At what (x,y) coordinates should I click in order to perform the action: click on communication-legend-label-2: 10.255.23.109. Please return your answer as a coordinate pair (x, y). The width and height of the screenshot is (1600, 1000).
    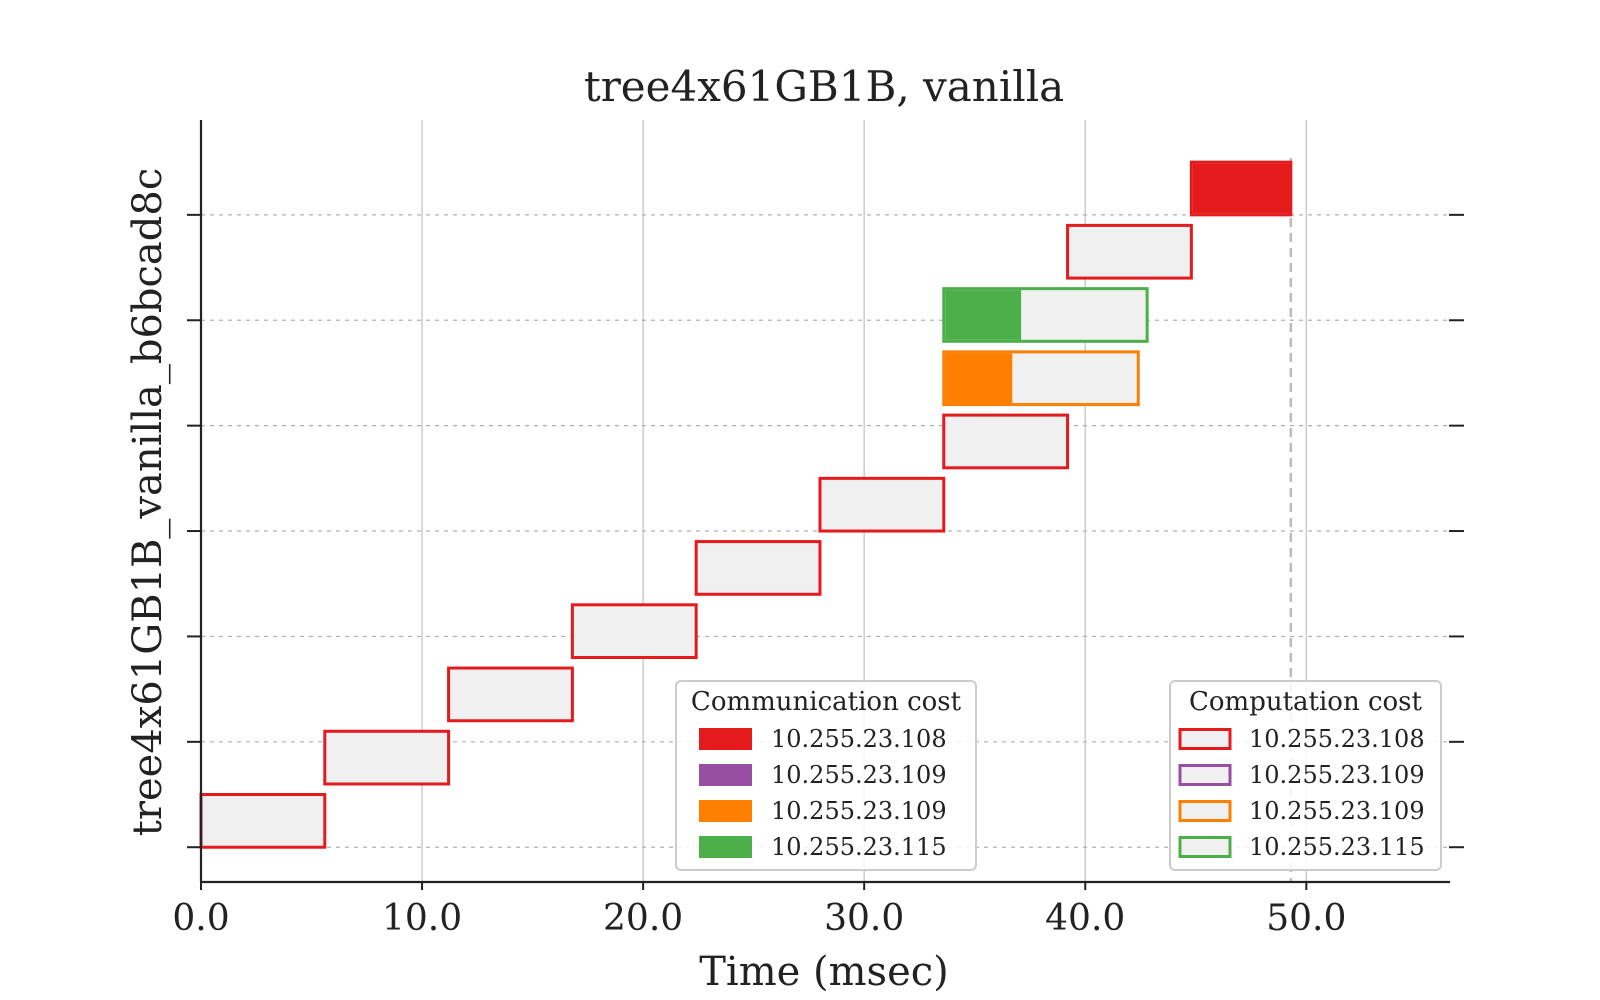
    Looking at the image, I should click on (859, 811).